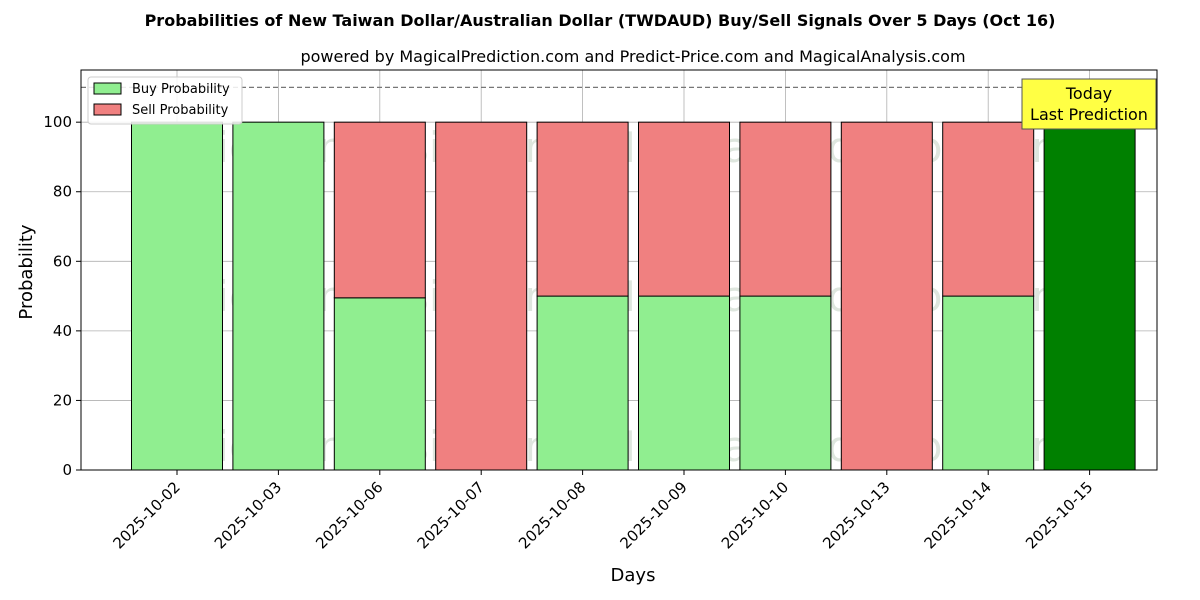 The width and height of the screenshot is (1200, 600). I want to click on y-tick-label: 20, so click(62, 400).